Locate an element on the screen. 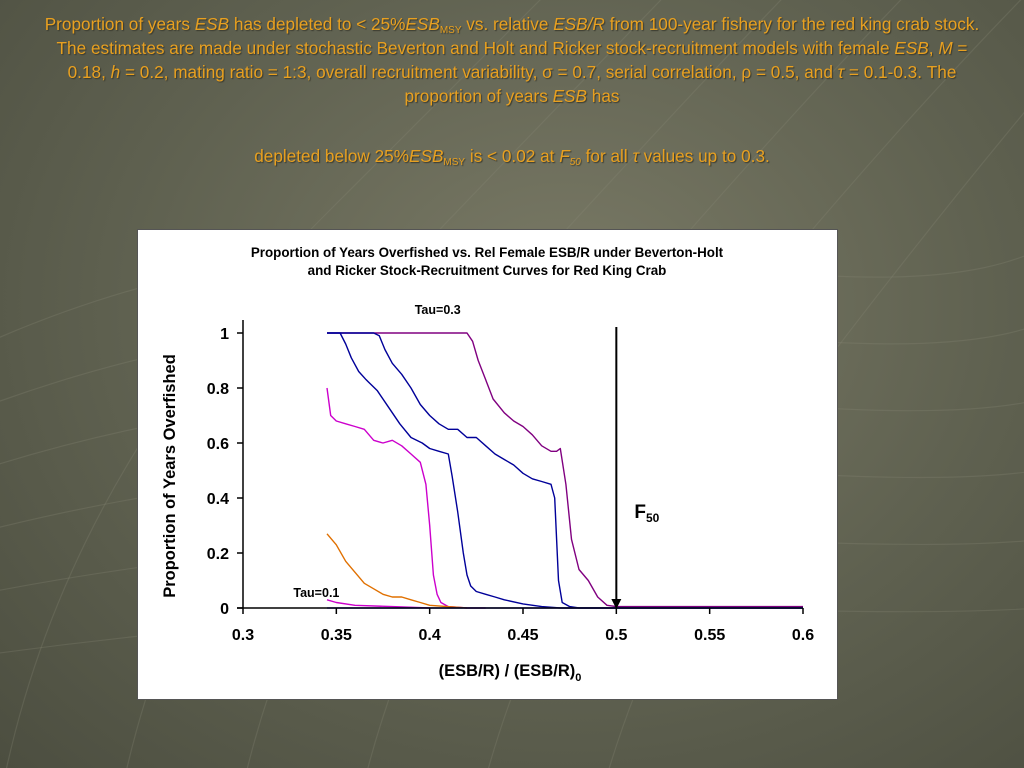  caption-1-run: has is located at coordinates (603, 96).